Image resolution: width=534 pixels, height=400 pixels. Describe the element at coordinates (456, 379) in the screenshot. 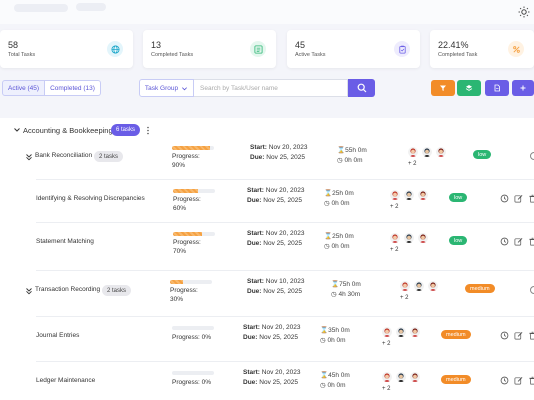

I see `priority-badge: medium` at that location.